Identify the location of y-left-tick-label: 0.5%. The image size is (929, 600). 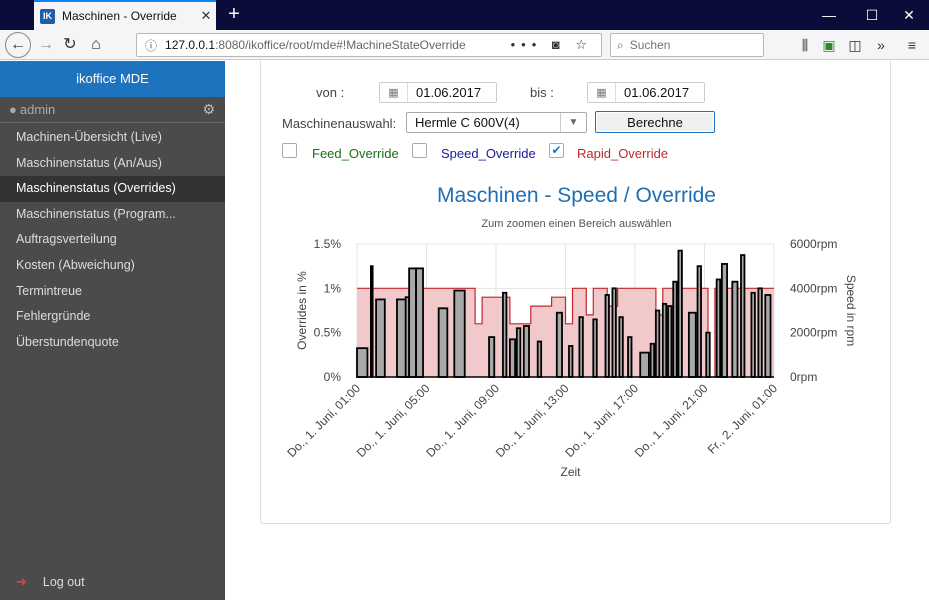
(328, 333).